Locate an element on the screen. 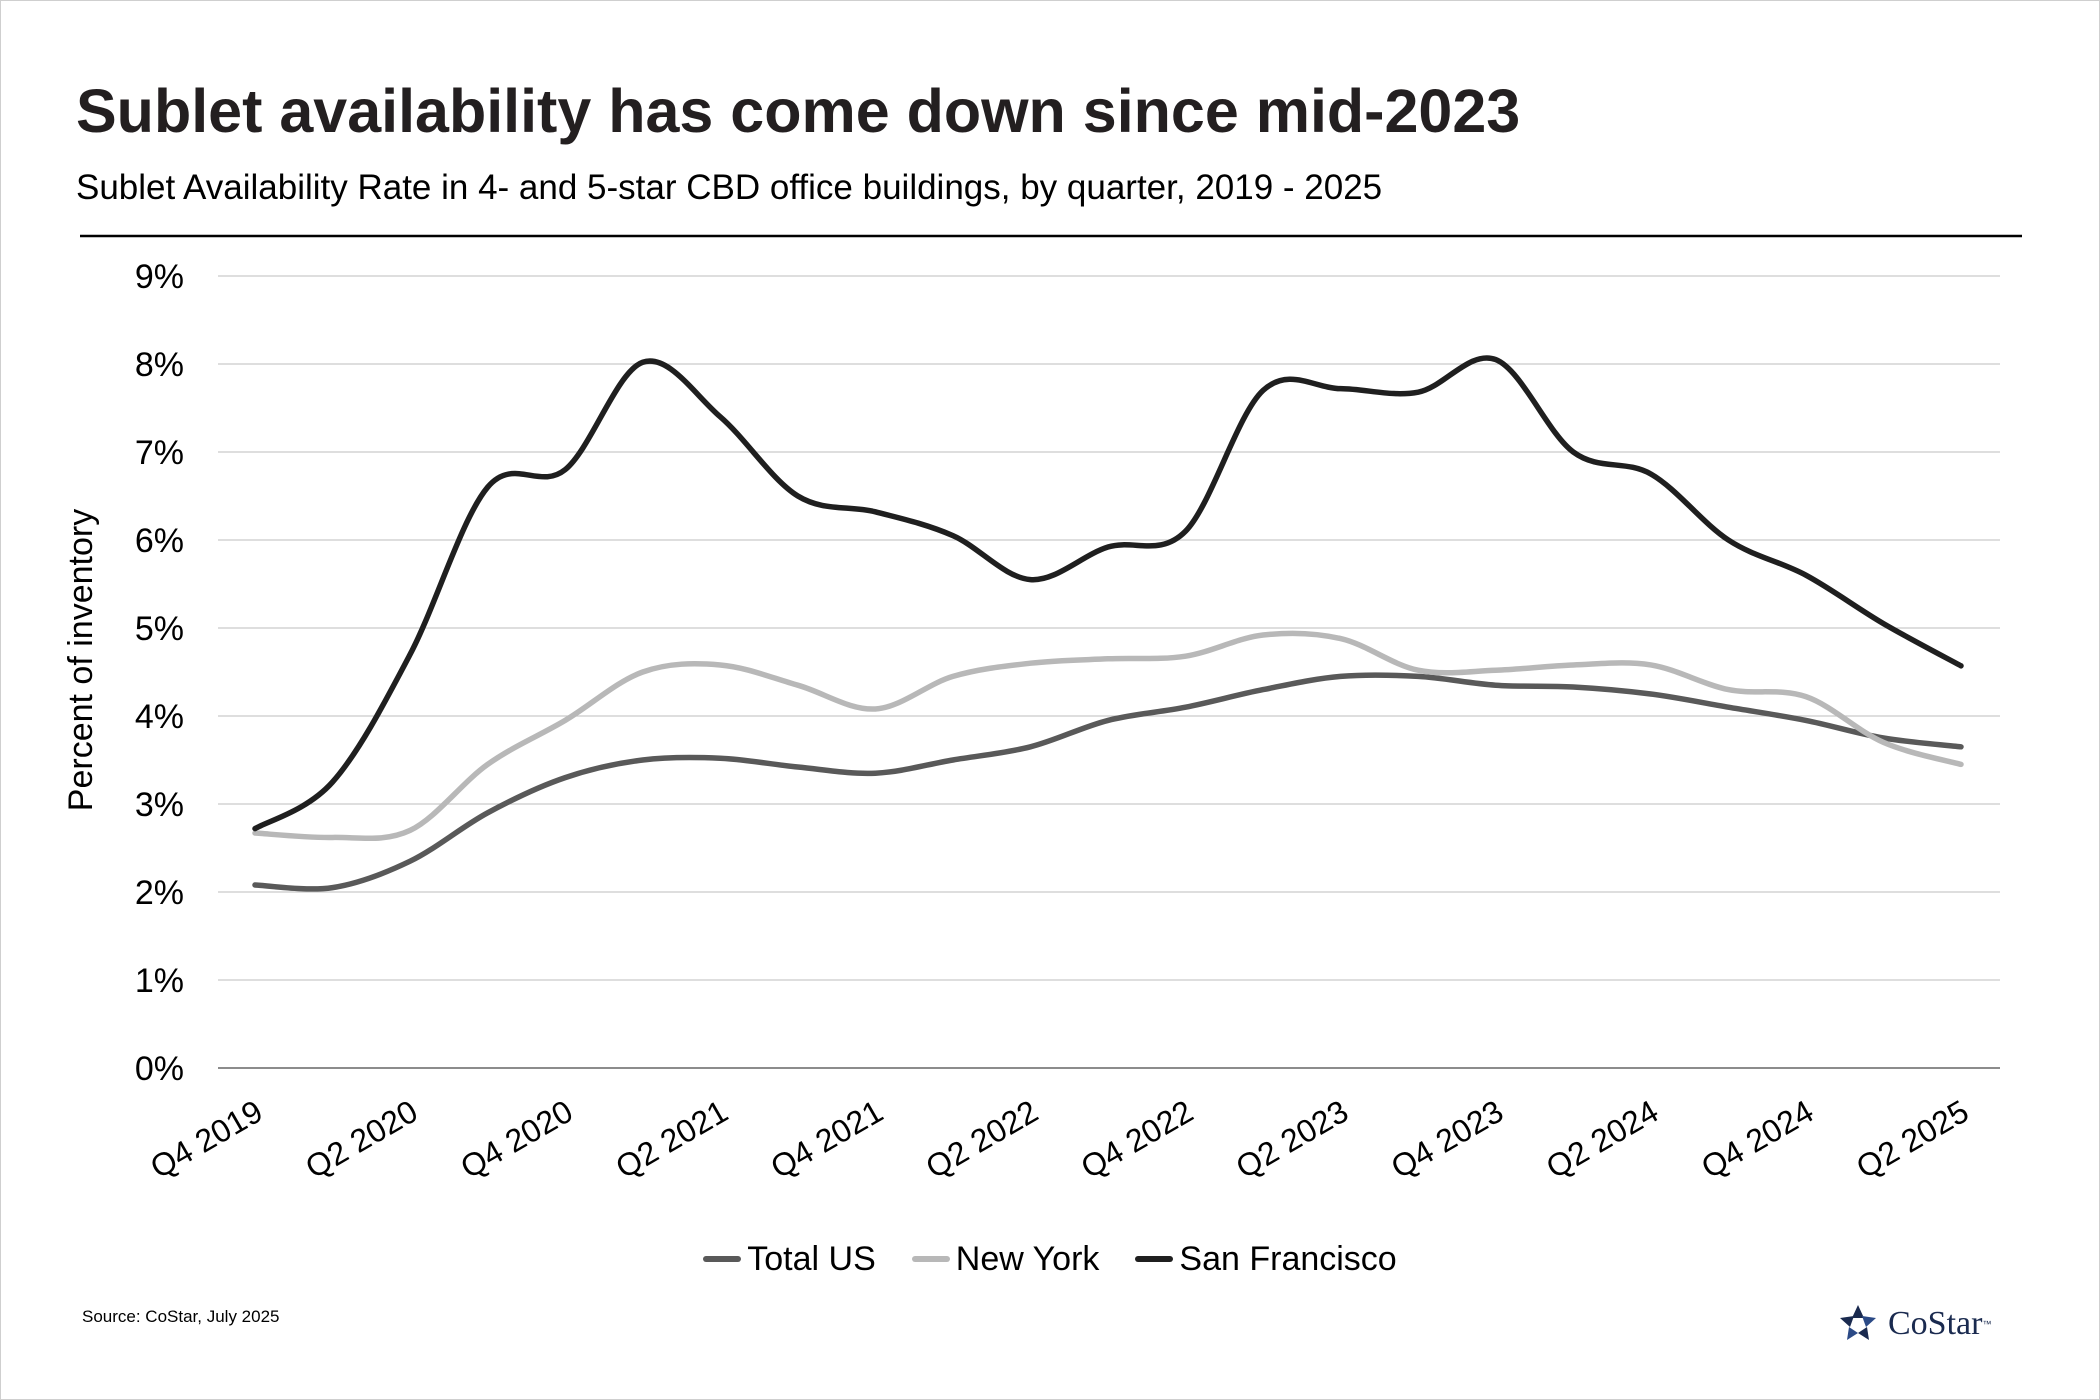  legend-item-san-francisco: San Francisco is located at coordinates (1266, 1259).